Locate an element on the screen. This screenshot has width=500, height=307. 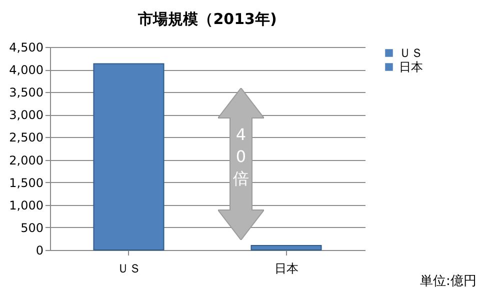
y-tick-label: 2,000 is located at coordinates (26, 160).